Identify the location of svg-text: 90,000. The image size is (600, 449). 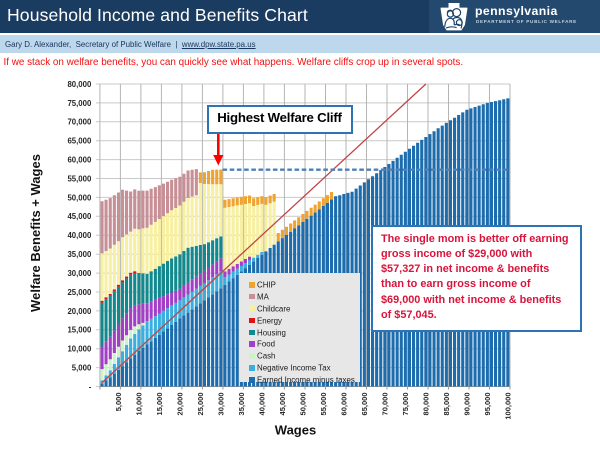
(467, 404).